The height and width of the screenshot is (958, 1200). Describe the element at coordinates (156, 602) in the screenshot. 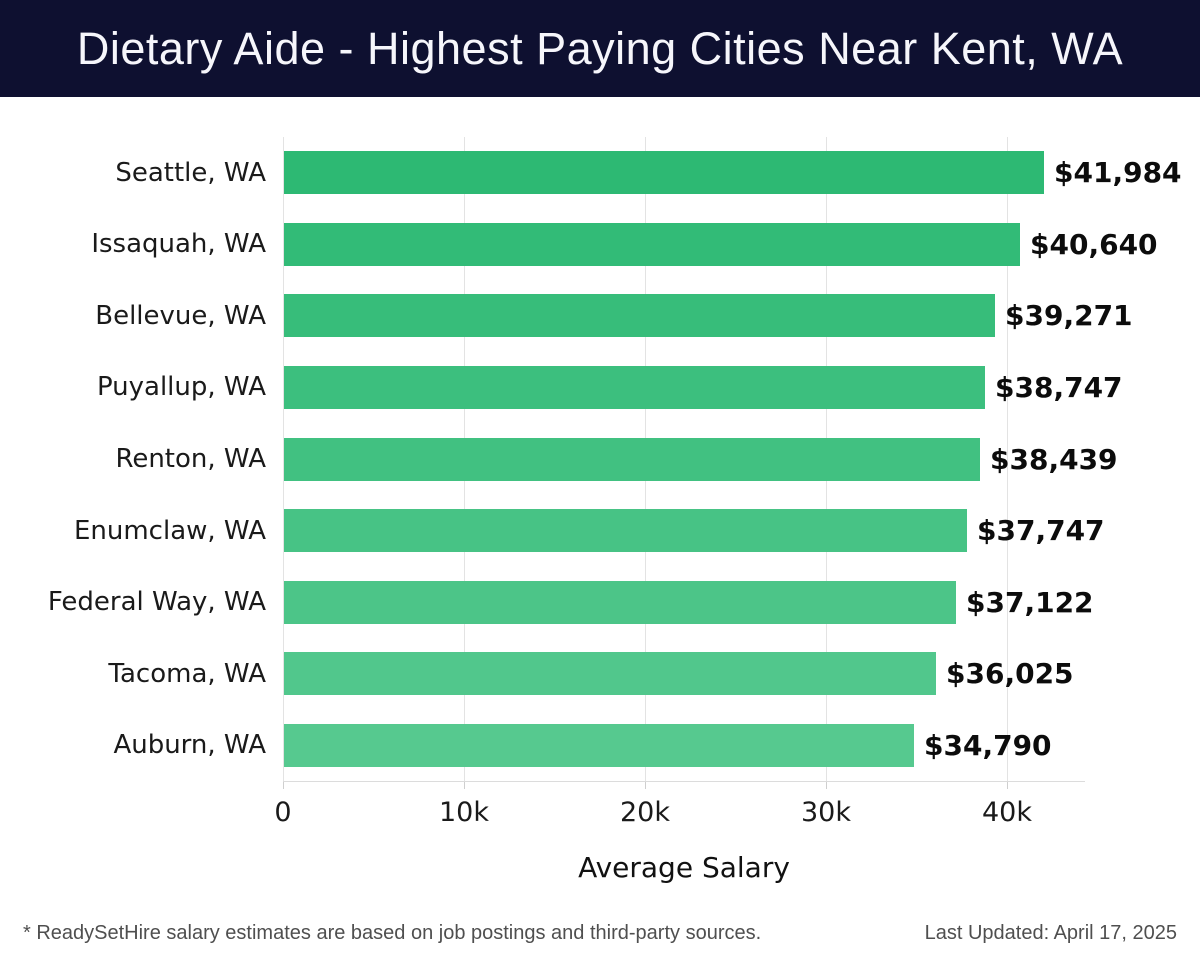

I see `category-label: Federal Way, WA` at that location.